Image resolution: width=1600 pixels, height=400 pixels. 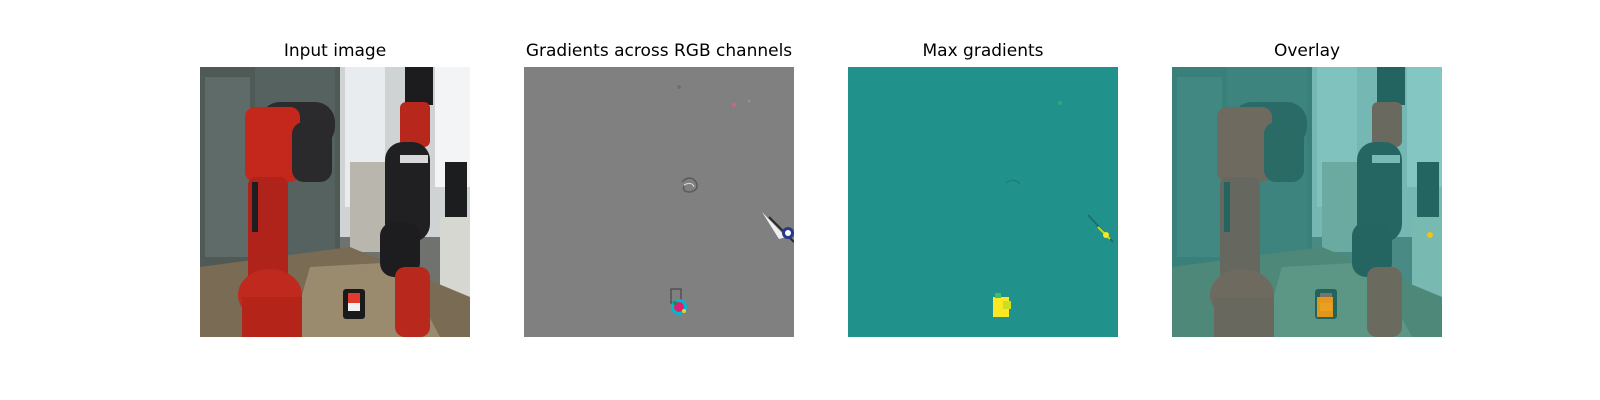 I want to click on panel-title: Input image, so click(x=335, y=51).